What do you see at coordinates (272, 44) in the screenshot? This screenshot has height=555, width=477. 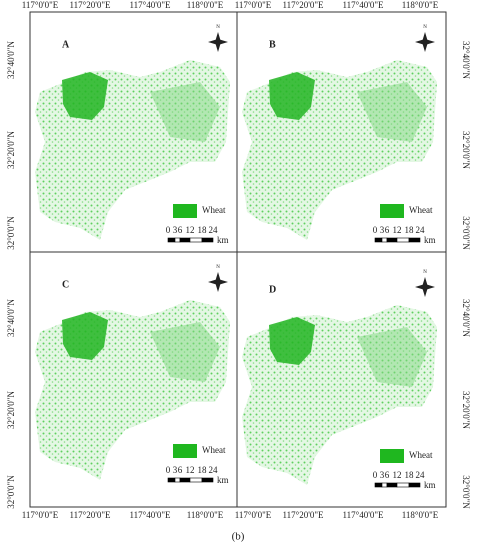 I see `panel-label: B` at bounding box center [272, 44].